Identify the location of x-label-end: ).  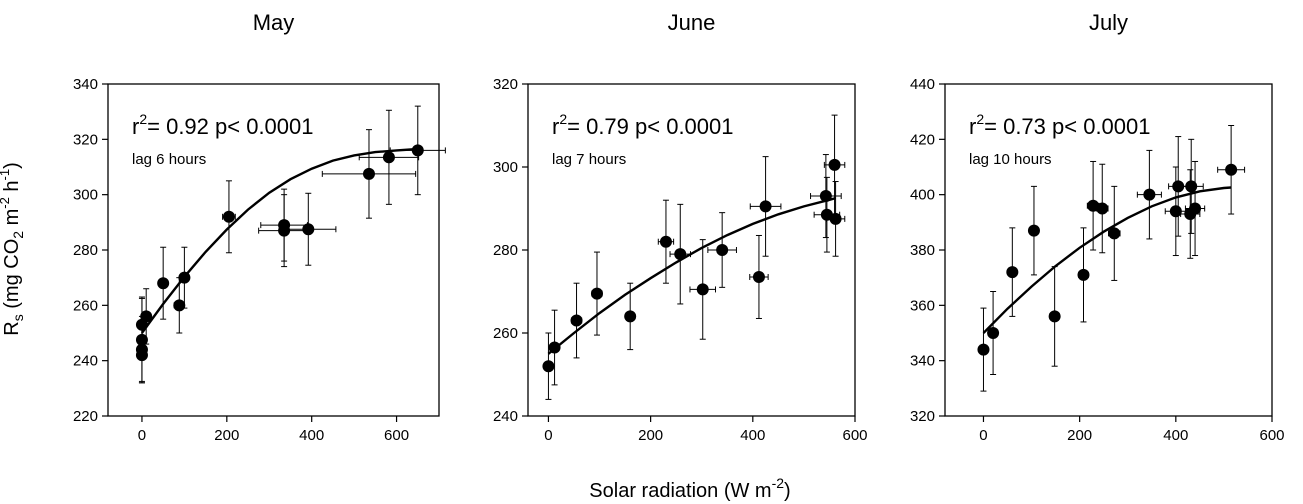
(787, 491).